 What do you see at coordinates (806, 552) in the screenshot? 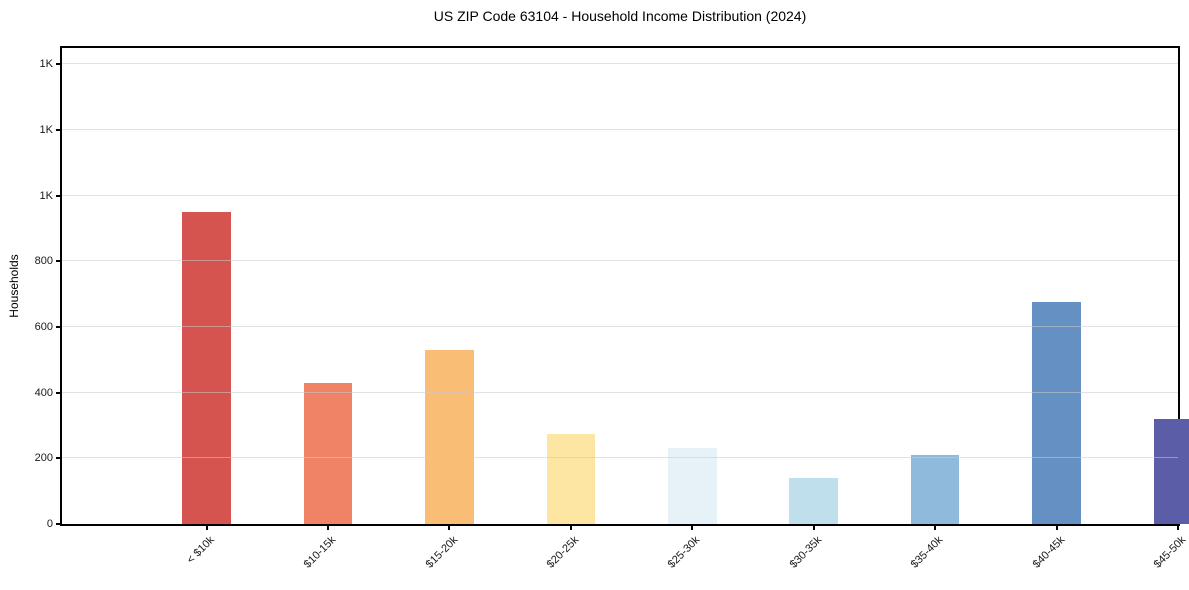
I see `x-tick-label: $30-35k` at bounding box center [806, 552].